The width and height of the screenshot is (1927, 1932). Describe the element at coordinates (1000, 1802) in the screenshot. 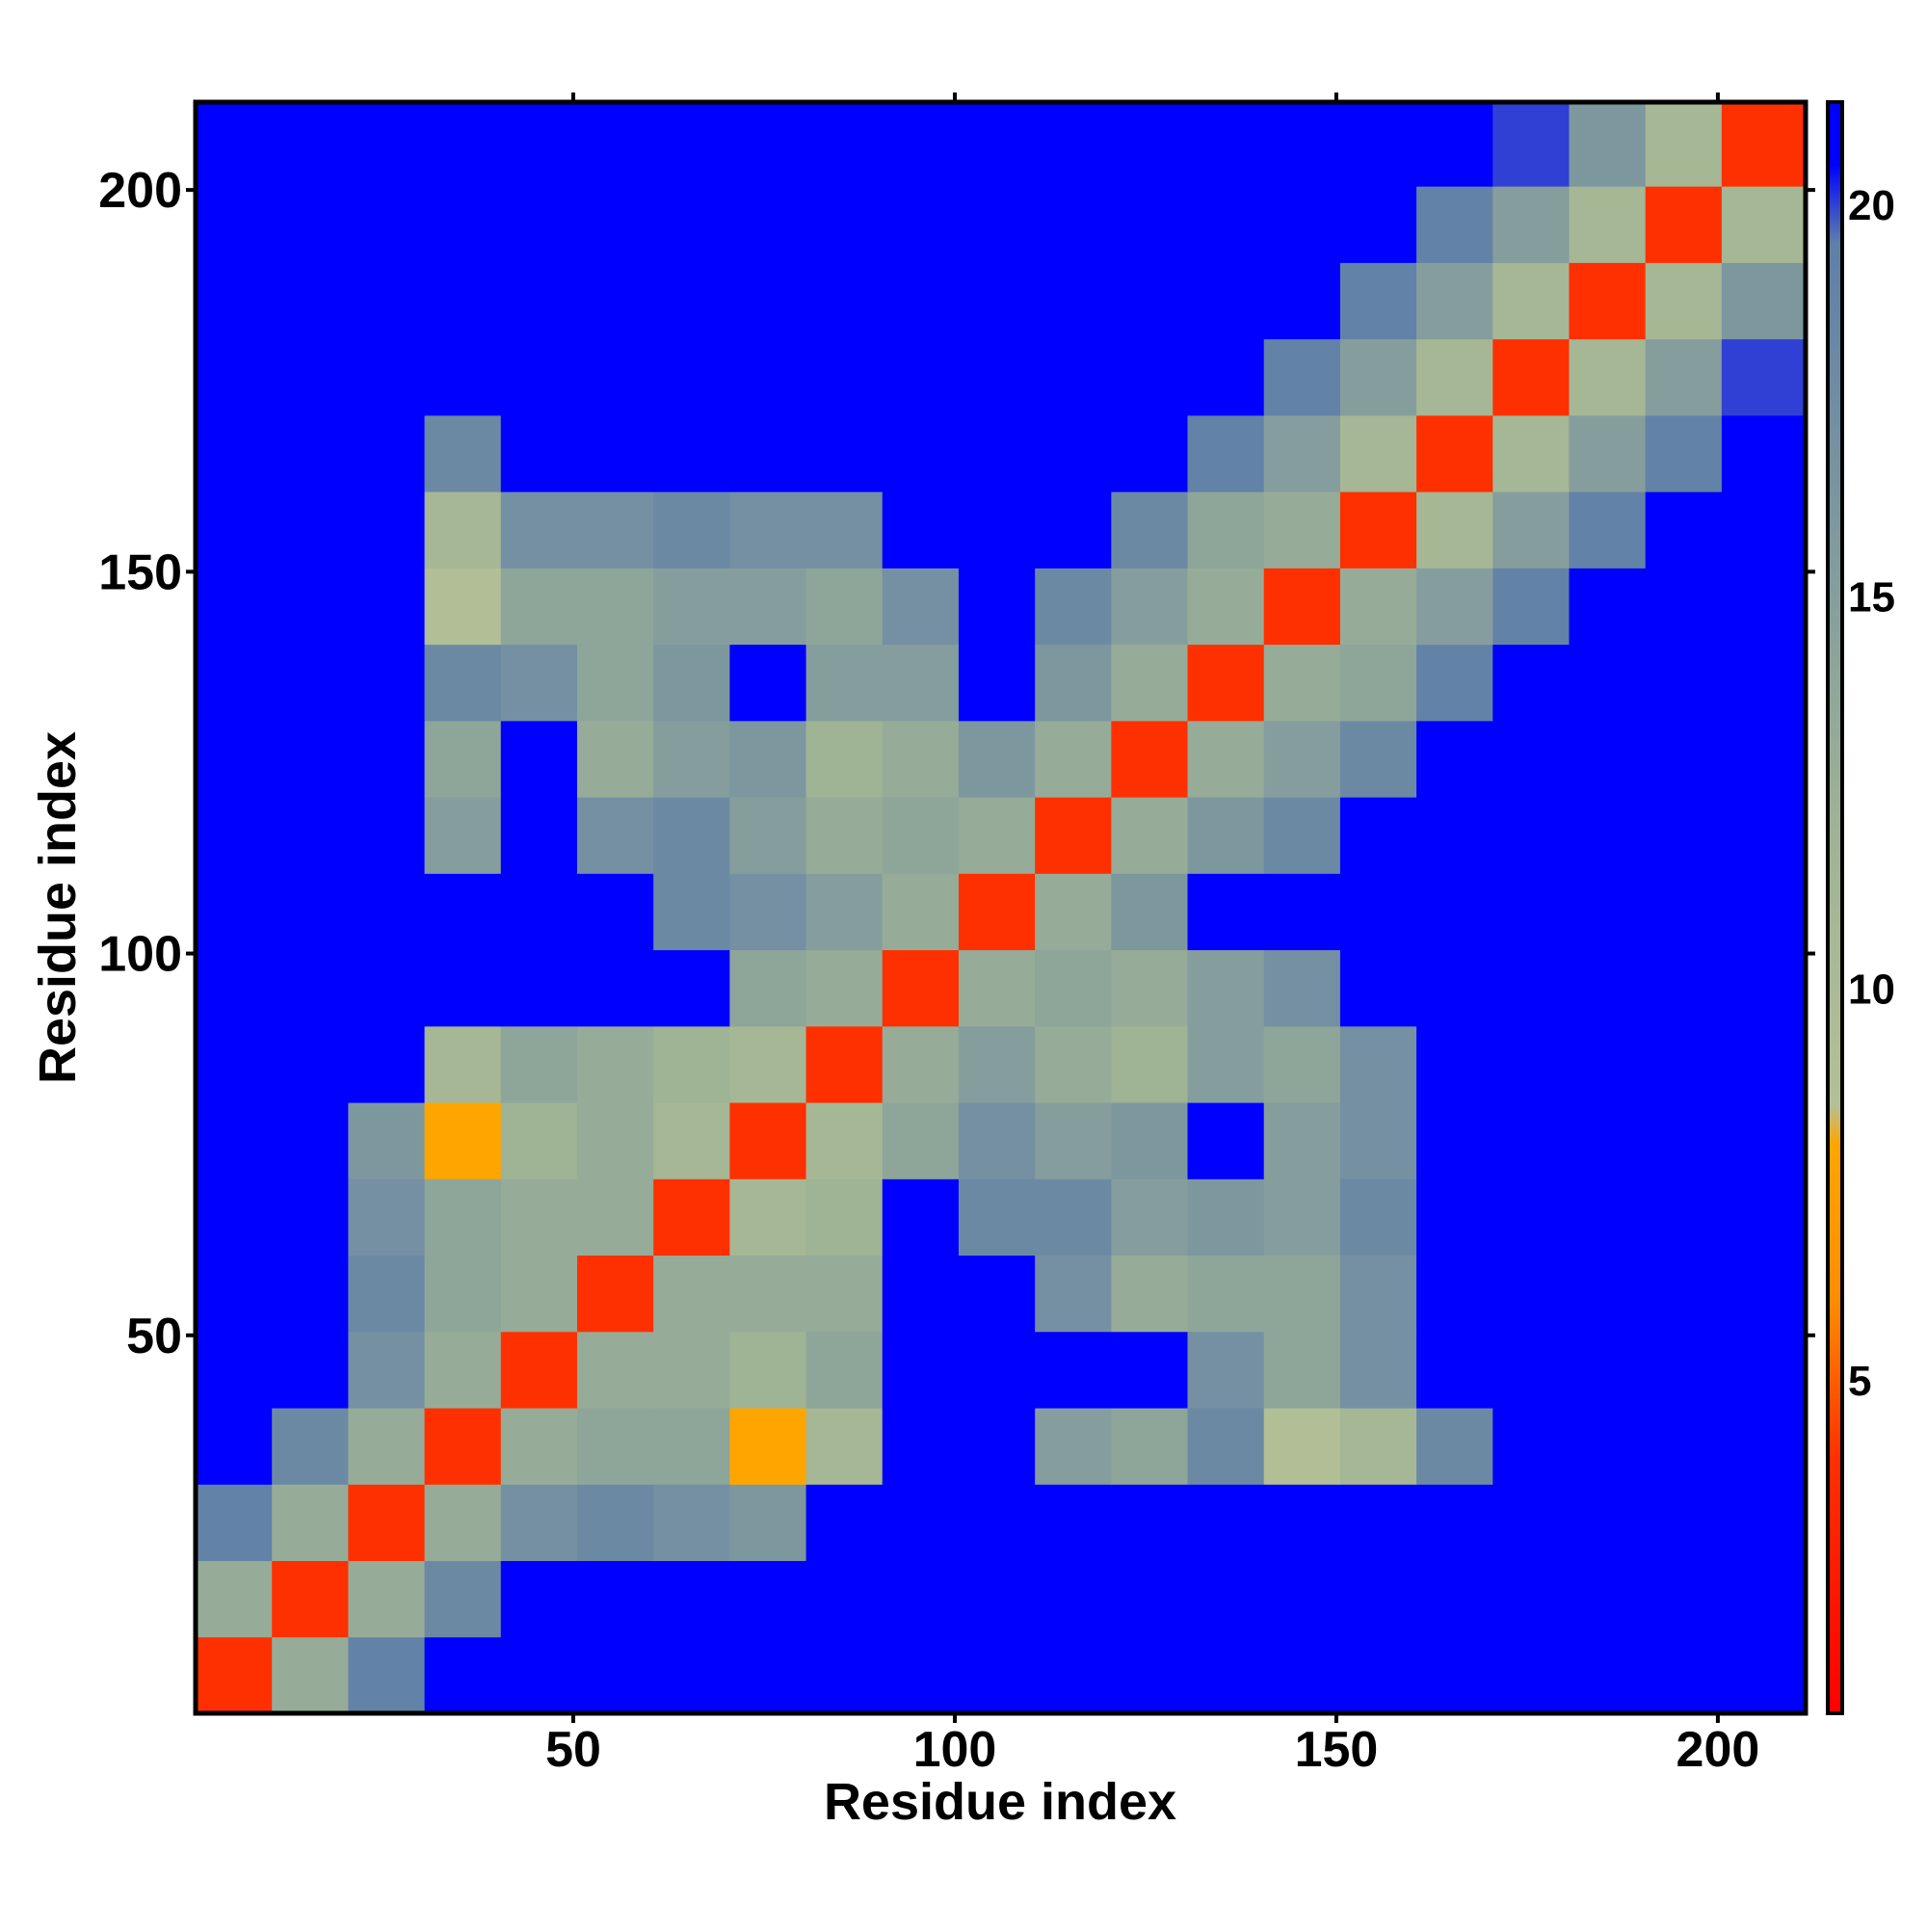

I see `x-axis-label: Residue index` at that location.